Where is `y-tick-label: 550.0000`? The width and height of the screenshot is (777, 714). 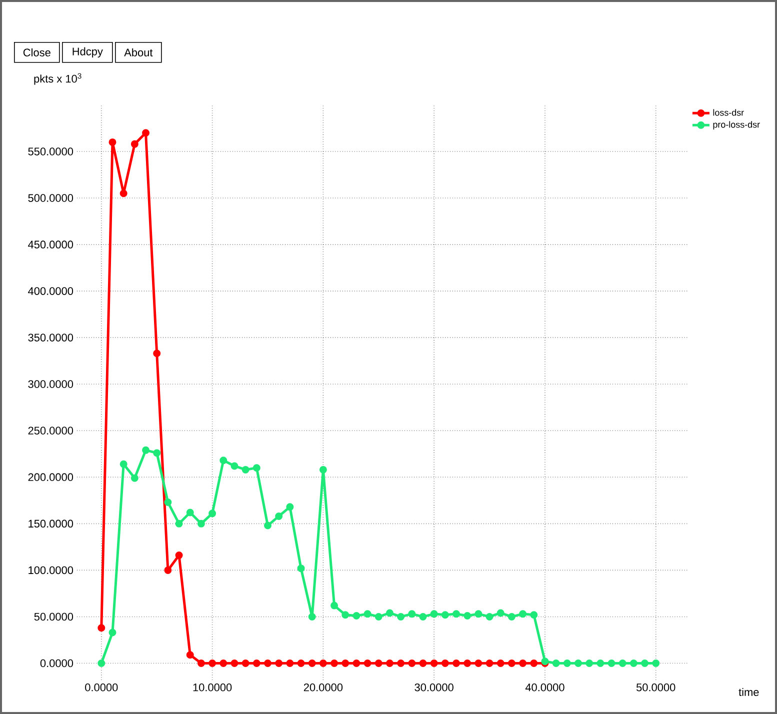
y-tick-label: 550.0000 is located at coordinates (51, 152).